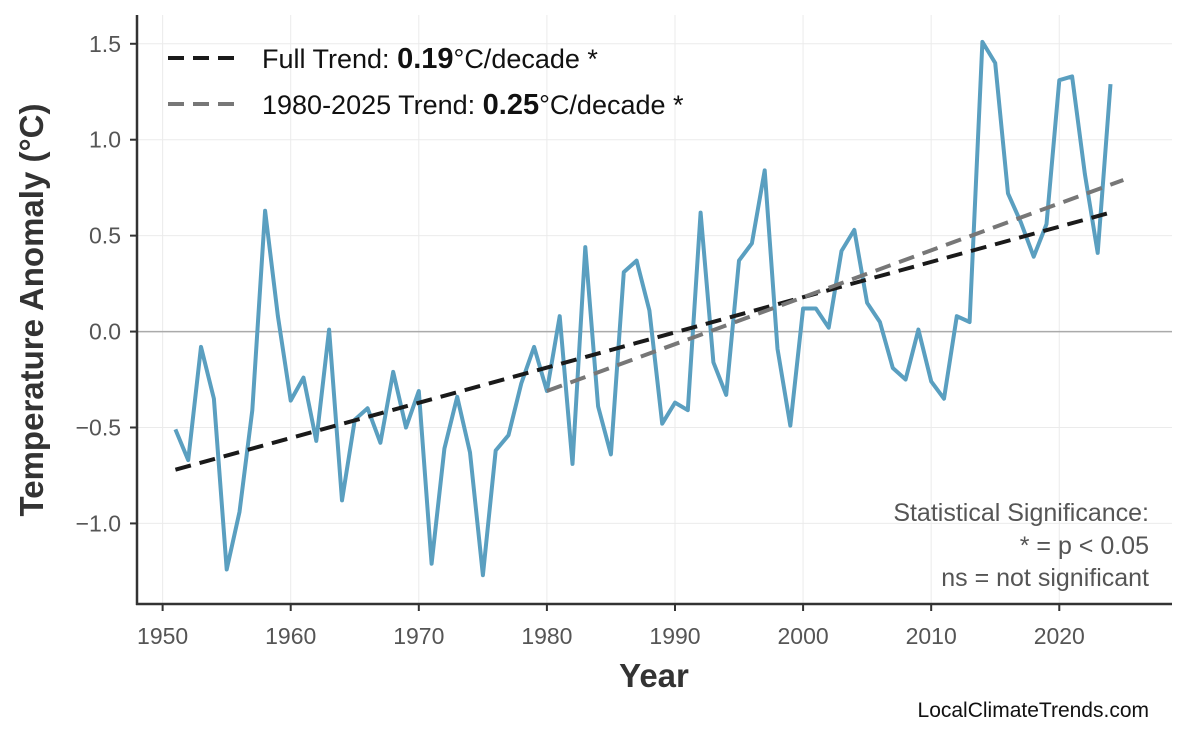 This screenshot has width=1186, height=742. I want to click on legend-label: 1980-2025 Trend: 0.25°C/decade *, so click(473, 105).